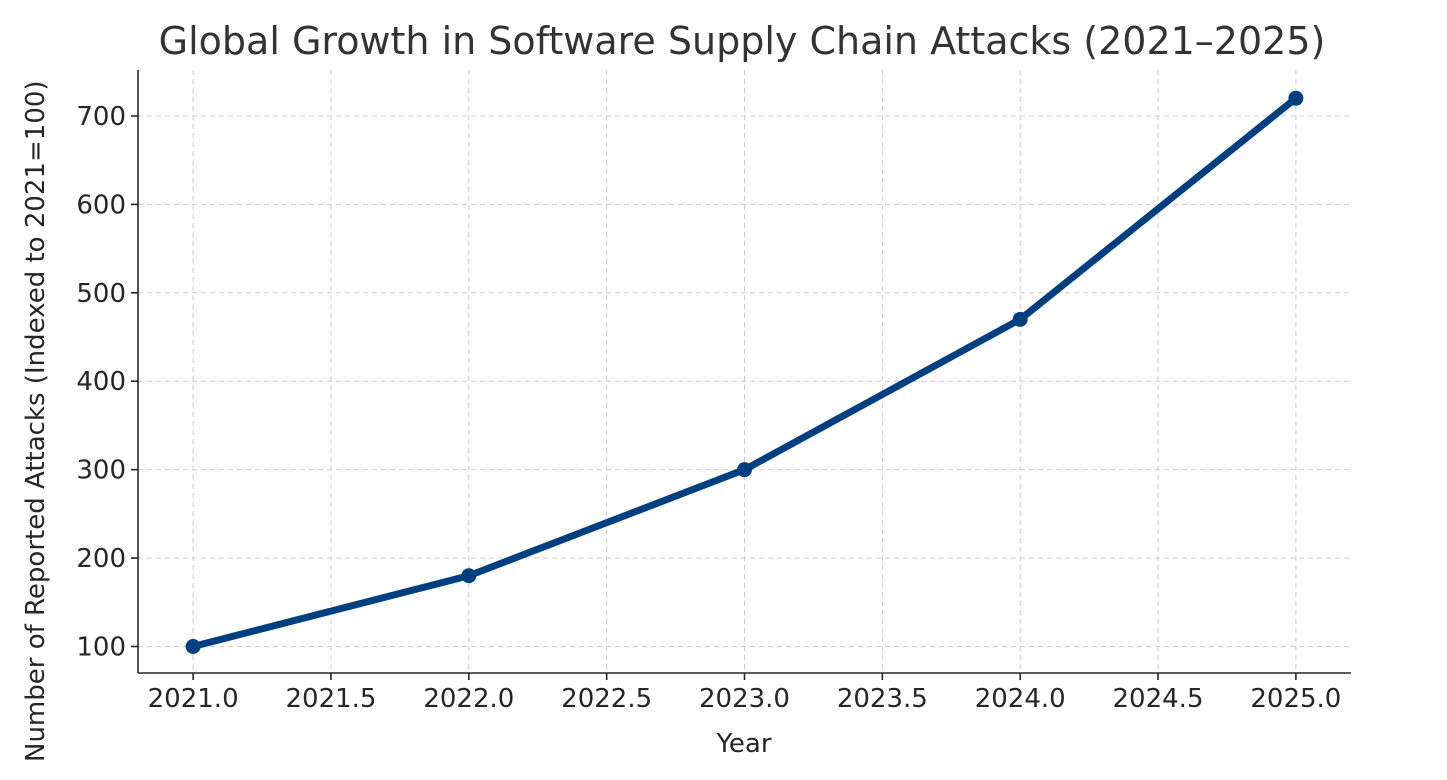 The width and height of the screenshot is (1447, 780). What do you see at coordinates (1295, 699) in the screenshot?
I see `x-tick-label: 2025.0` at bounding box center [1295, 699].